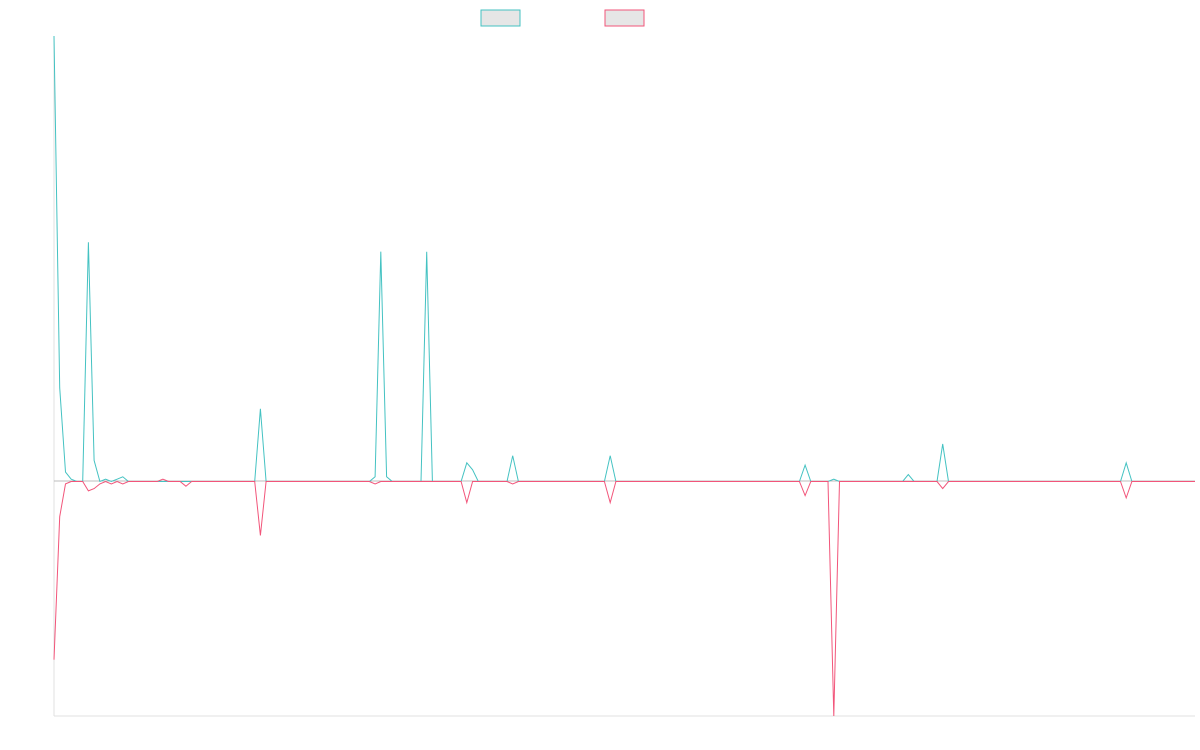 Image resolution: width=1200 pixels, height=750 pixels. What do you see at coordinates (562, 18) in the screenshot?
I see `legend` at bounding box center [562, 18].